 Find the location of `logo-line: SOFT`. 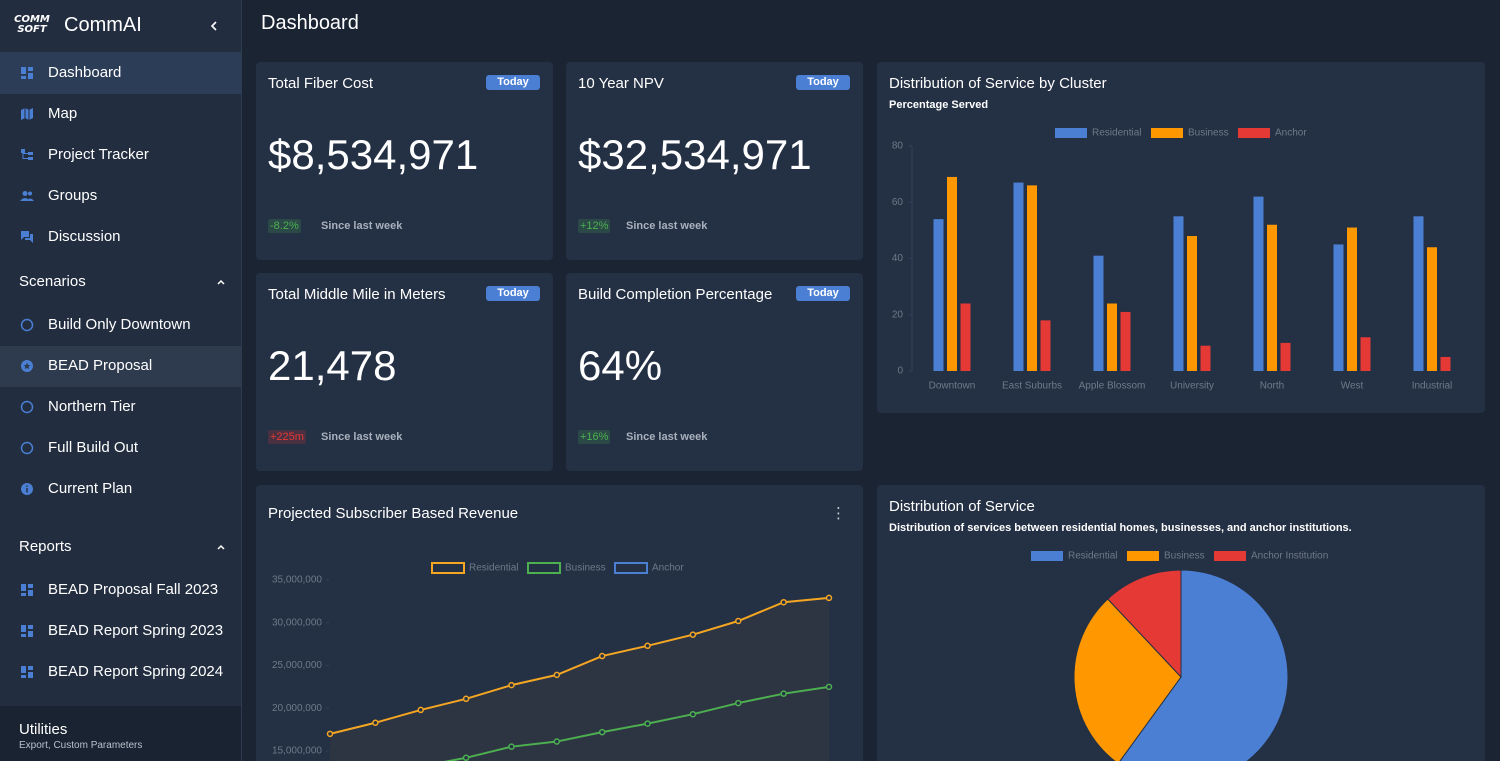

logo-line: SOFT is located at coordinates (32, 29).